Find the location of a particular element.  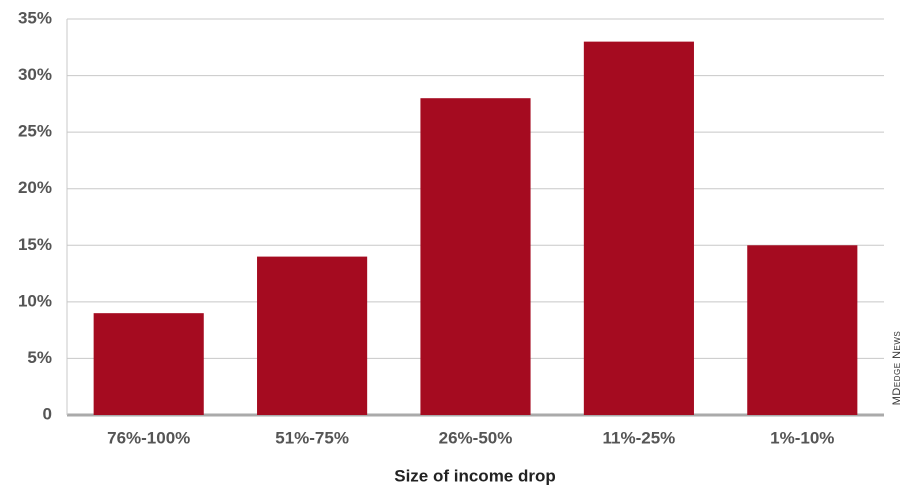

source-credit: MDedge News is located at coordinates (896, 368).